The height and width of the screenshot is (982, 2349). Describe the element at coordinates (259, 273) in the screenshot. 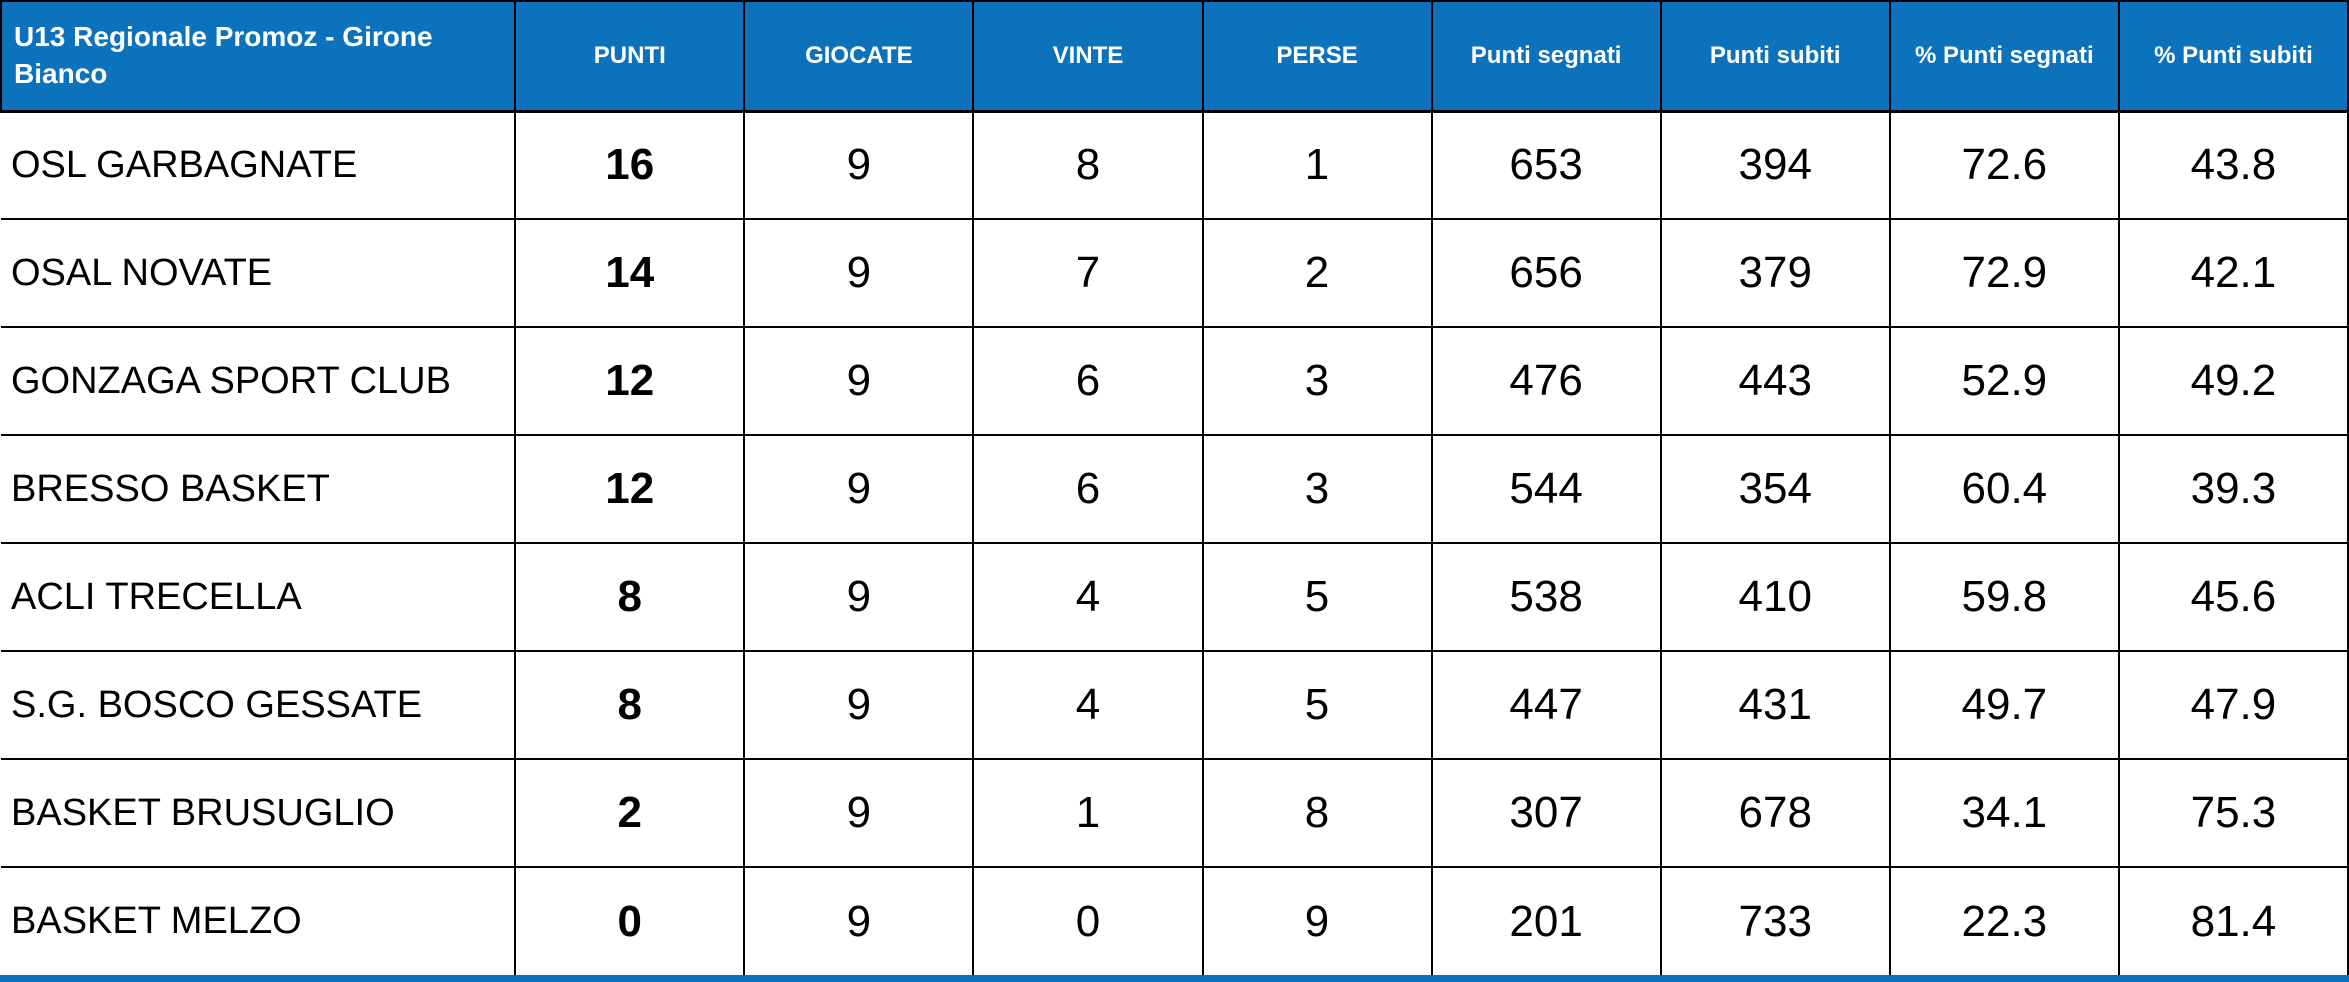

I see `team-name-cell: OSAL NOVATE` at that location.